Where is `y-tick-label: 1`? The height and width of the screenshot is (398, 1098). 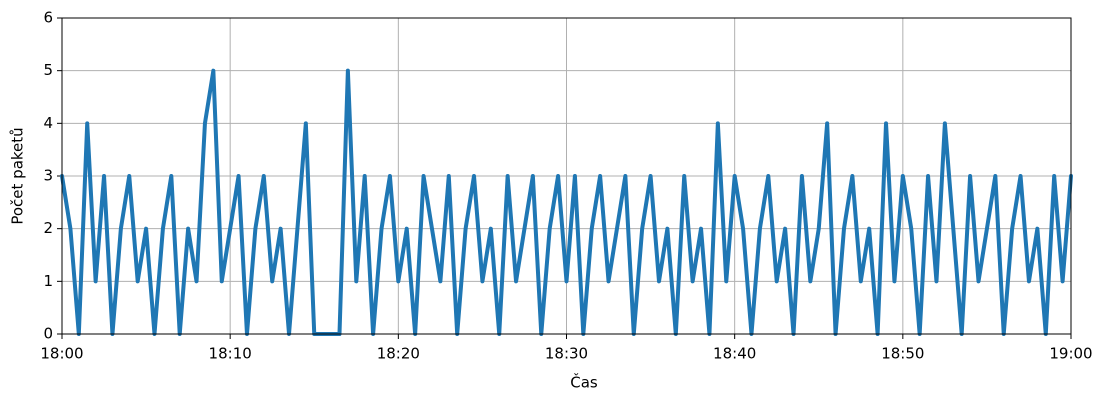
y-tick-label: 1 is located at coordinates (48, 281).